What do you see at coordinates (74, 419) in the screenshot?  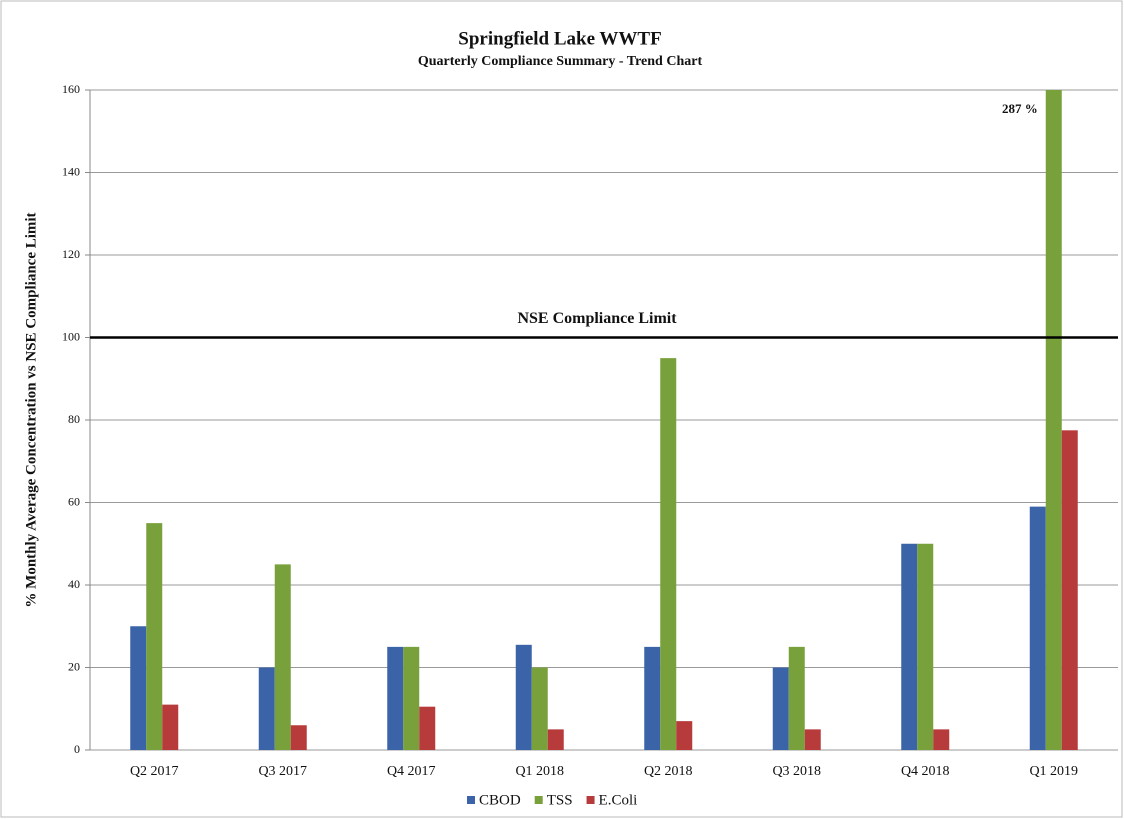 I see `y-tick-label: 80` at bounding box center [74, 419].